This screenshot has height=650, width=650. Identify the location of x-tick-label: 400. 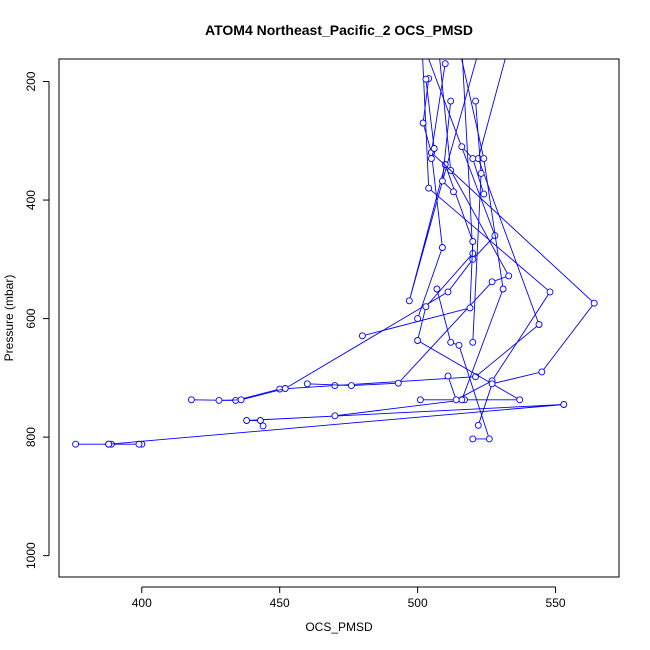
(142, 603).